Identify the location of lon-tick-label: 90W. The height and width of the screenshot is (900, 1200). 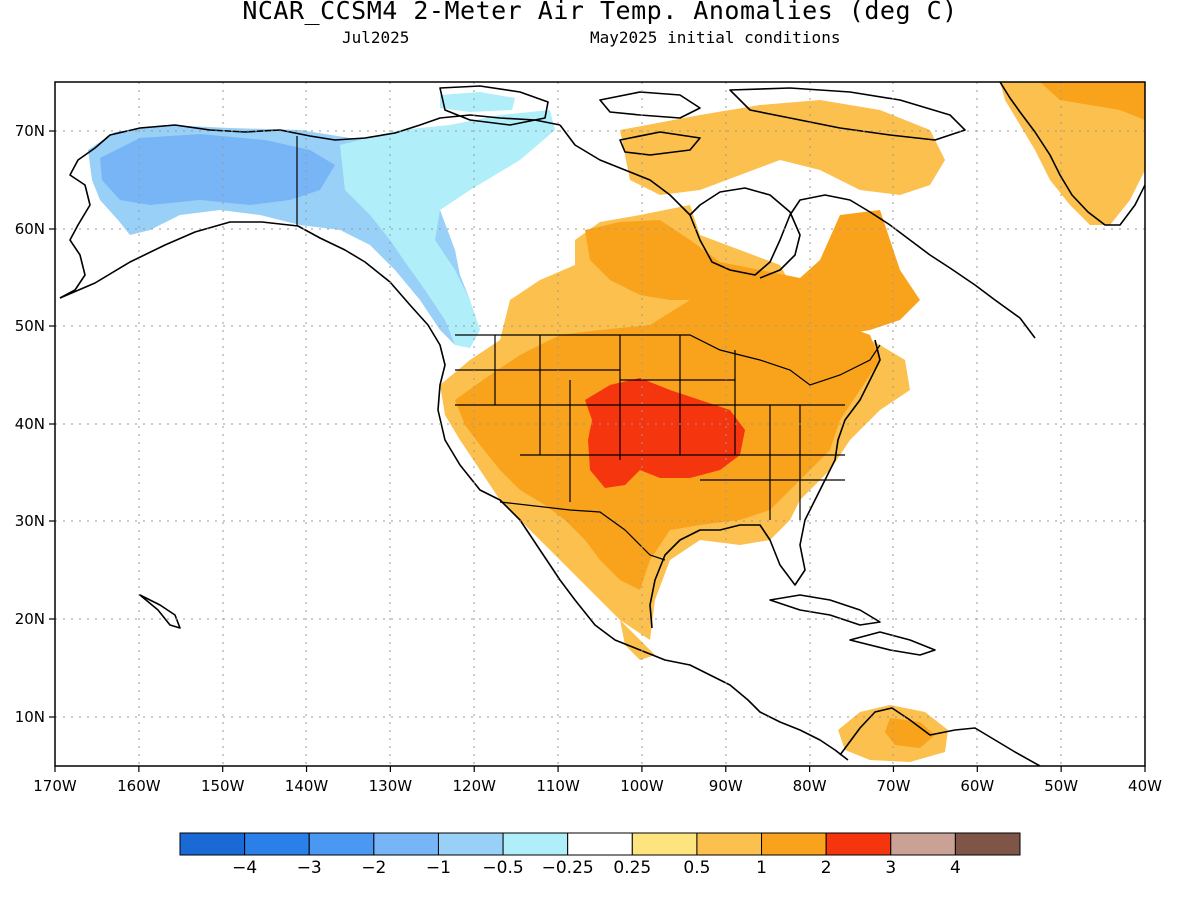
(726, 786).